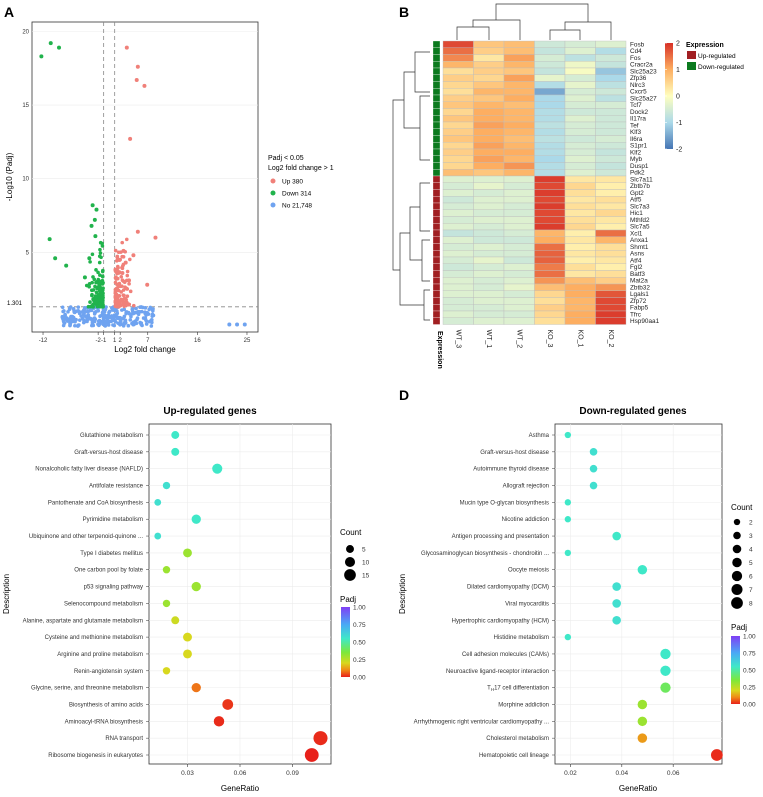  What do you see at coordinates (273, 181) in the screenshot?
I see `volcano-legend-up-dot` at bounding box center [273, 181].